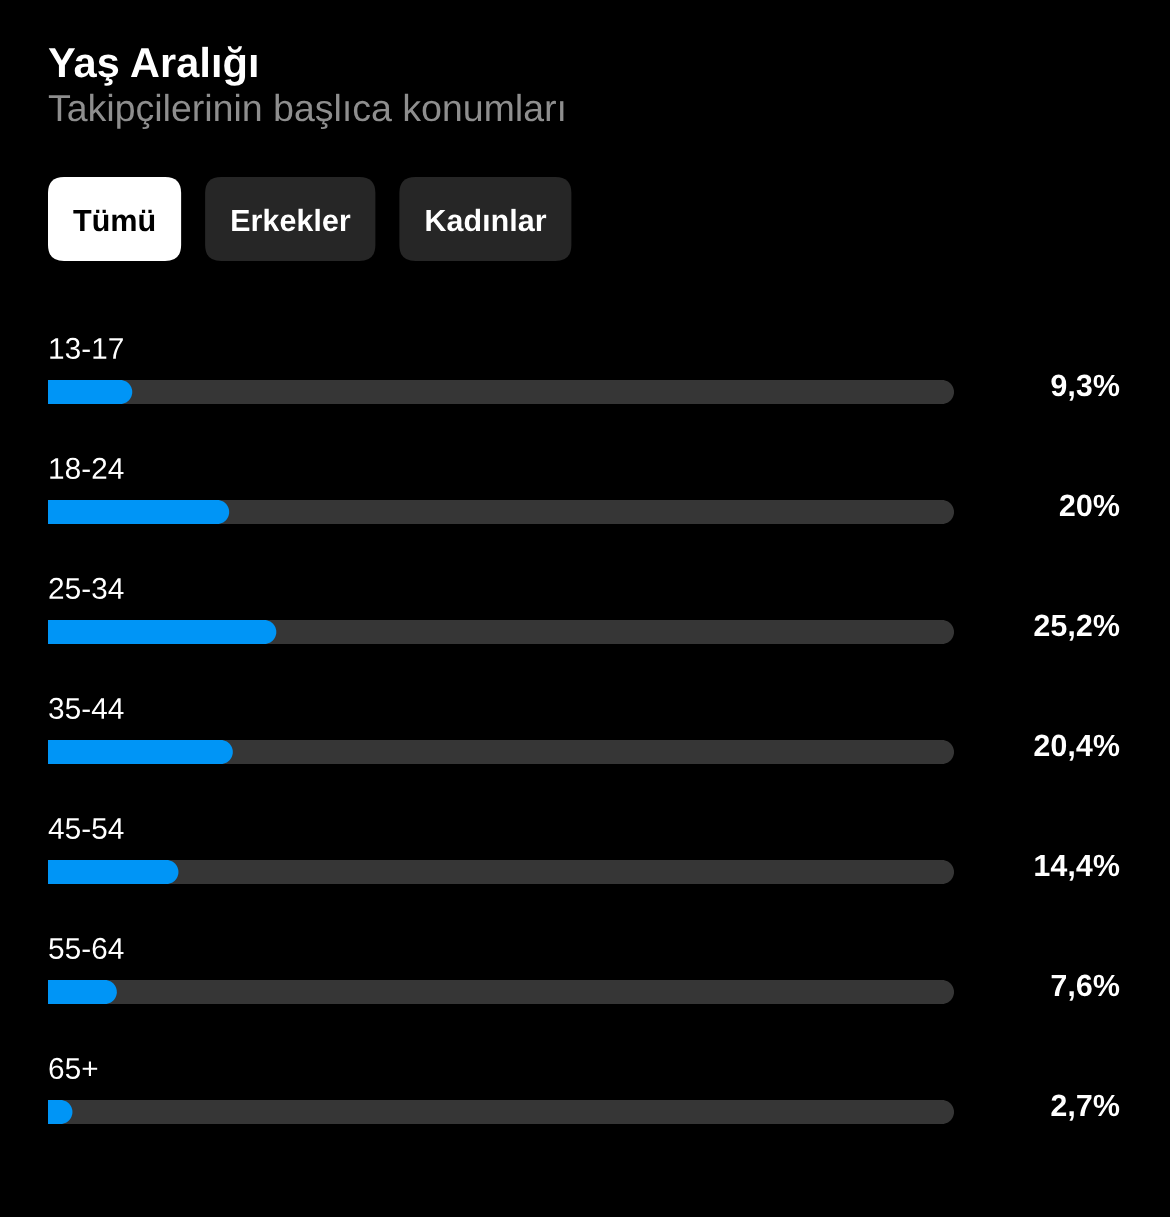 This screenshot has height=1217, width=1170. Describe the element at coordinates (86, 829) in the screenshot. I see `y-tick-label: 45-54` at that location.